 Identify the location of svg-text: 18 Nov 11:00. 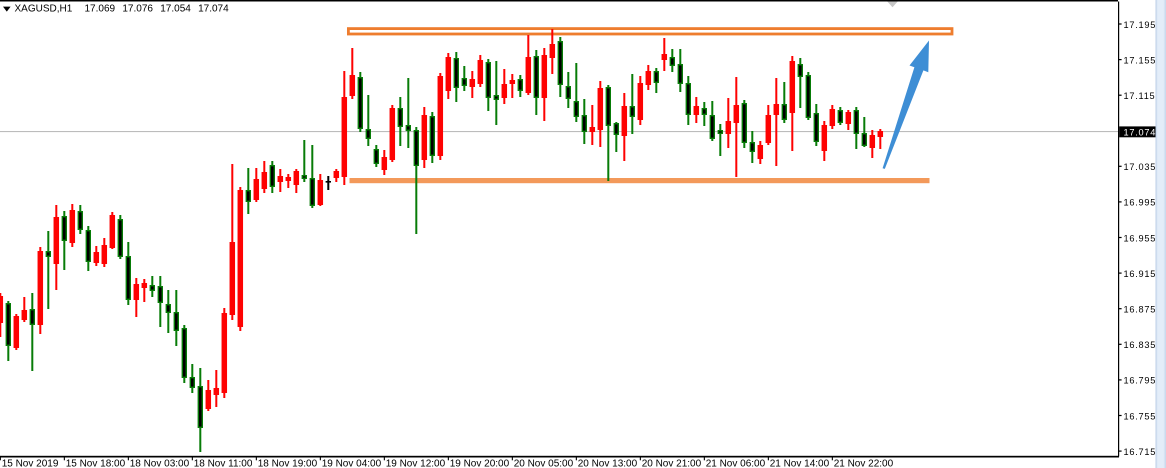
(223, 463).